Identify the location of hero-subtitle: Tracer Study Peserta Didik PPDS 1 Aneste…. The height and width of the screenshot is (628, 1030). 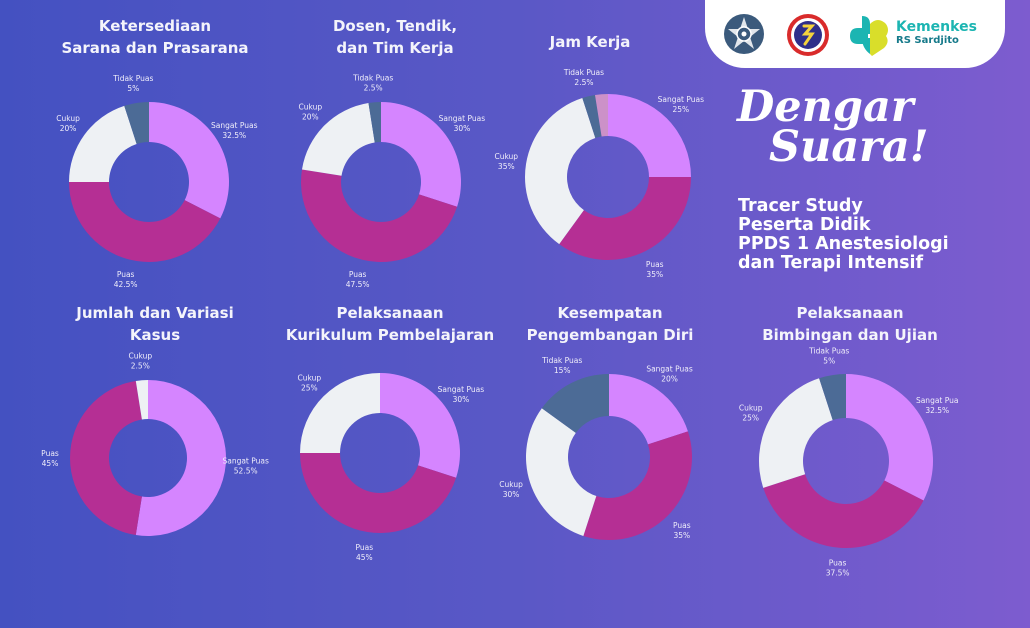
(843, 234).